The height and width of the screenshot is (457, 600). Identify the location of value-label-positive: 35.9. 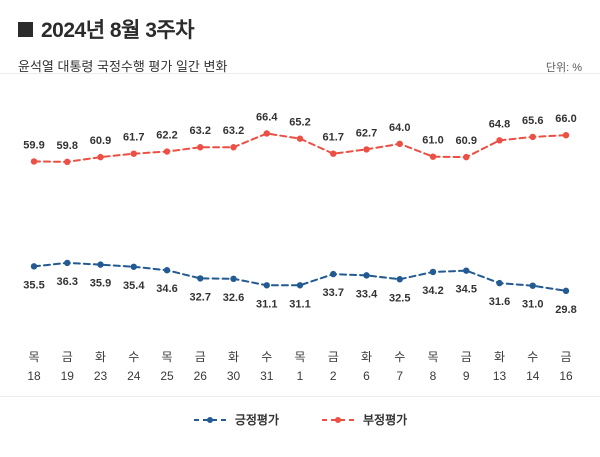
(100, 284).